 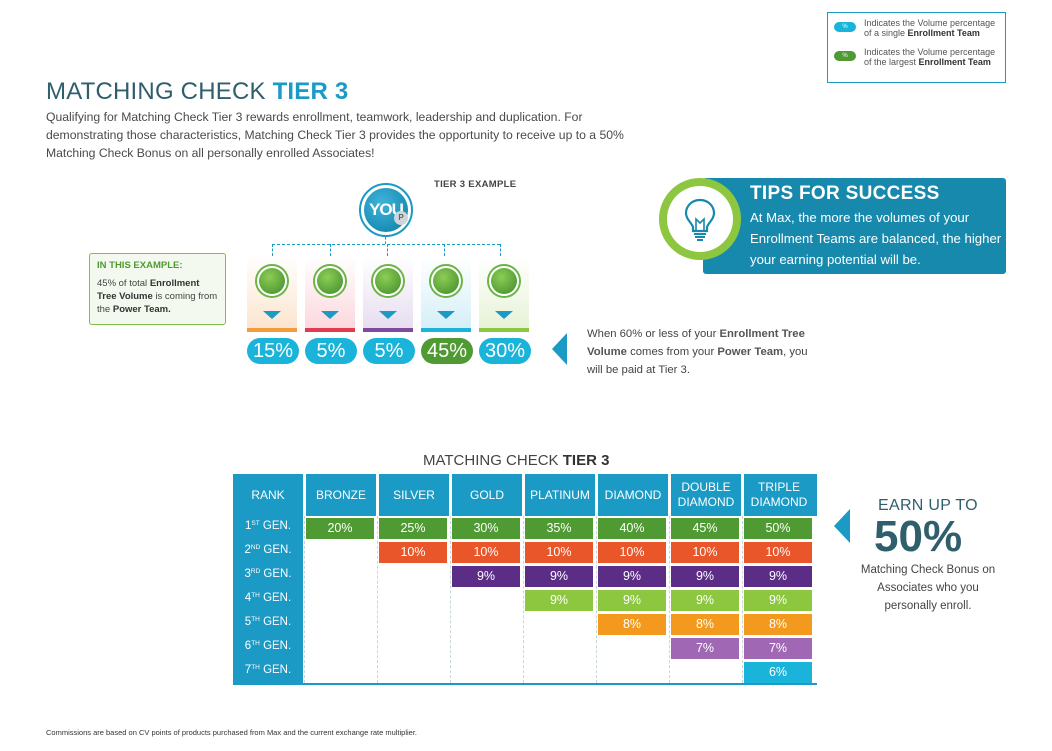 I want to click on tips-box, so click(x=854, y=226).